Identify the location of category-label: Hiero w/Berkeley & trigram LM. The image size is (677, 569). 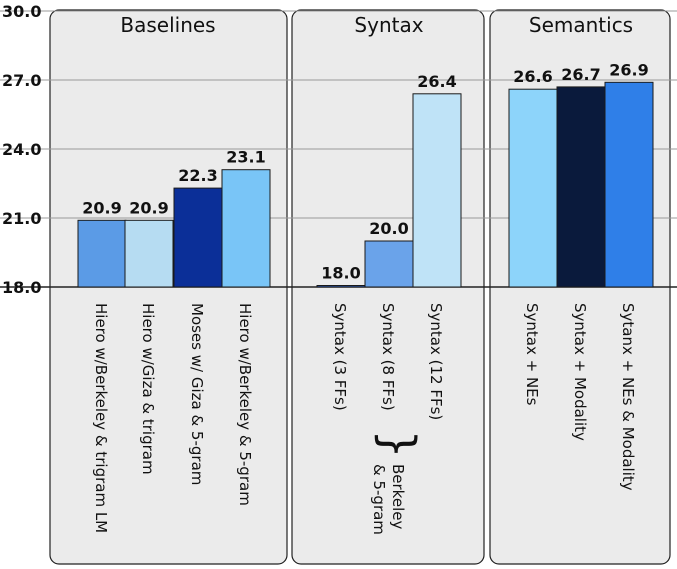
(101, 418).